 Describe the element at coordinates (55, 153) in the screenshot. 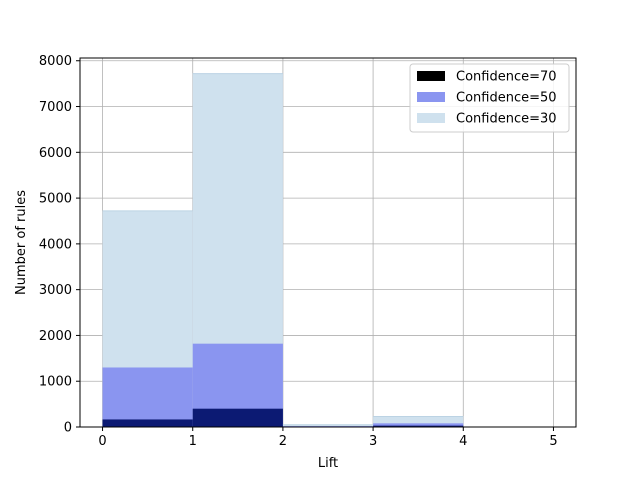

I see `y-tick-label: 6000` at that location.